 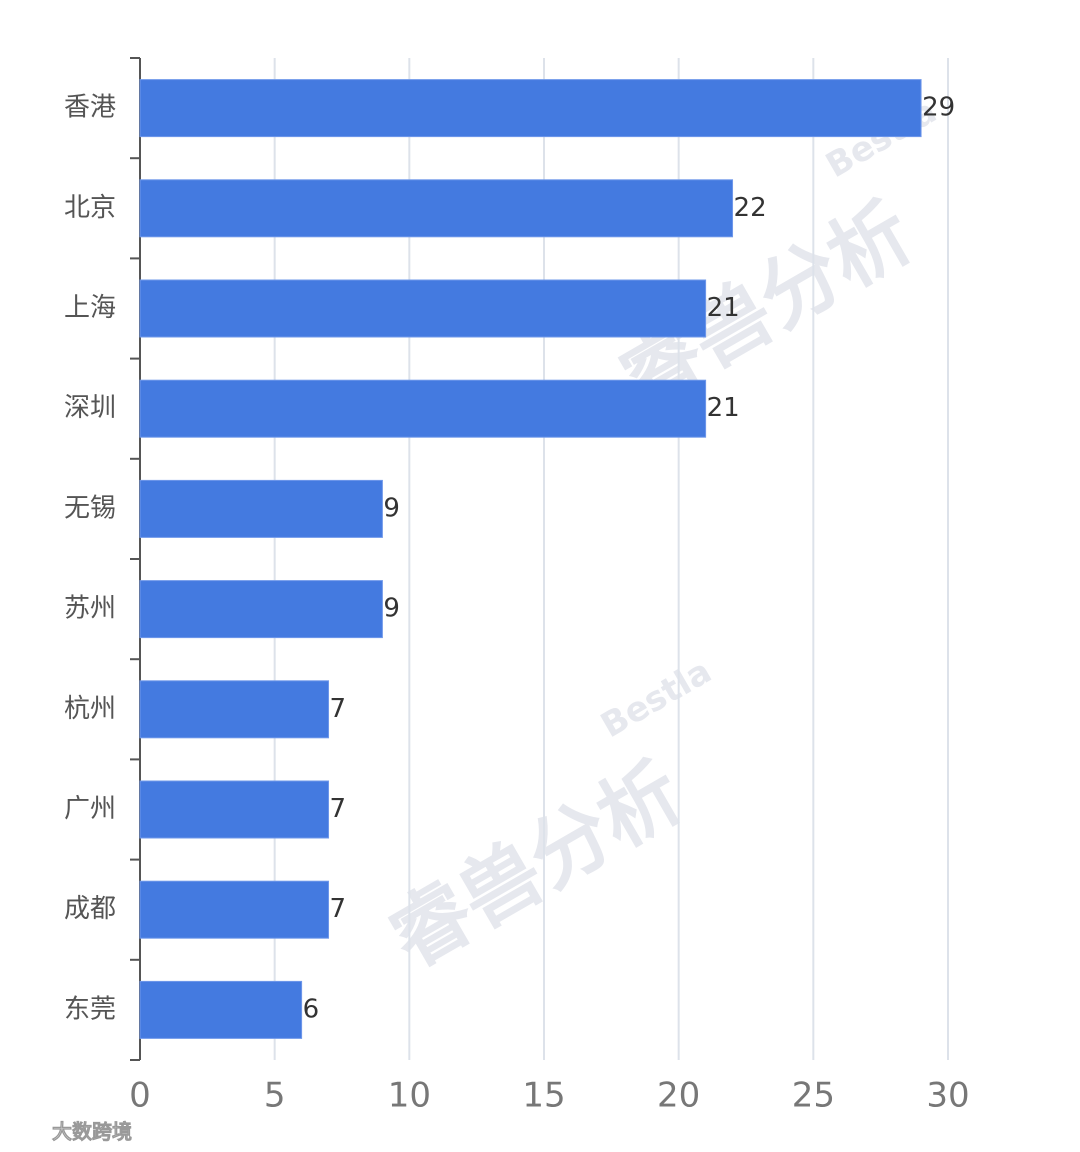 I want to click on y-tick-label: 香港, so click(x=90, y=108).